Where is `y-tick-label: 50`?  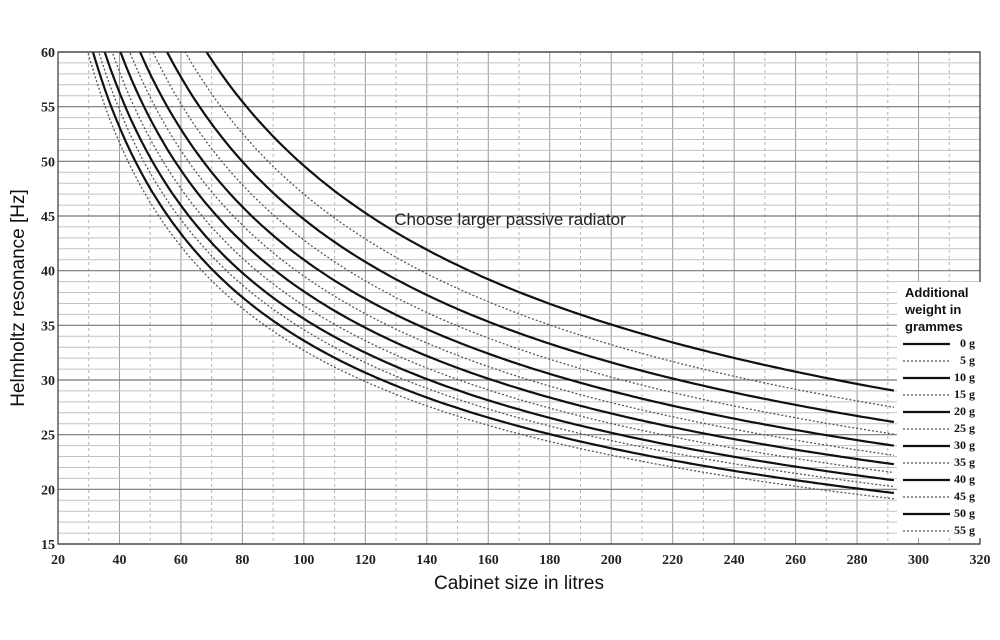 y-tick-label: 50 is located at coordinates (48, 162).